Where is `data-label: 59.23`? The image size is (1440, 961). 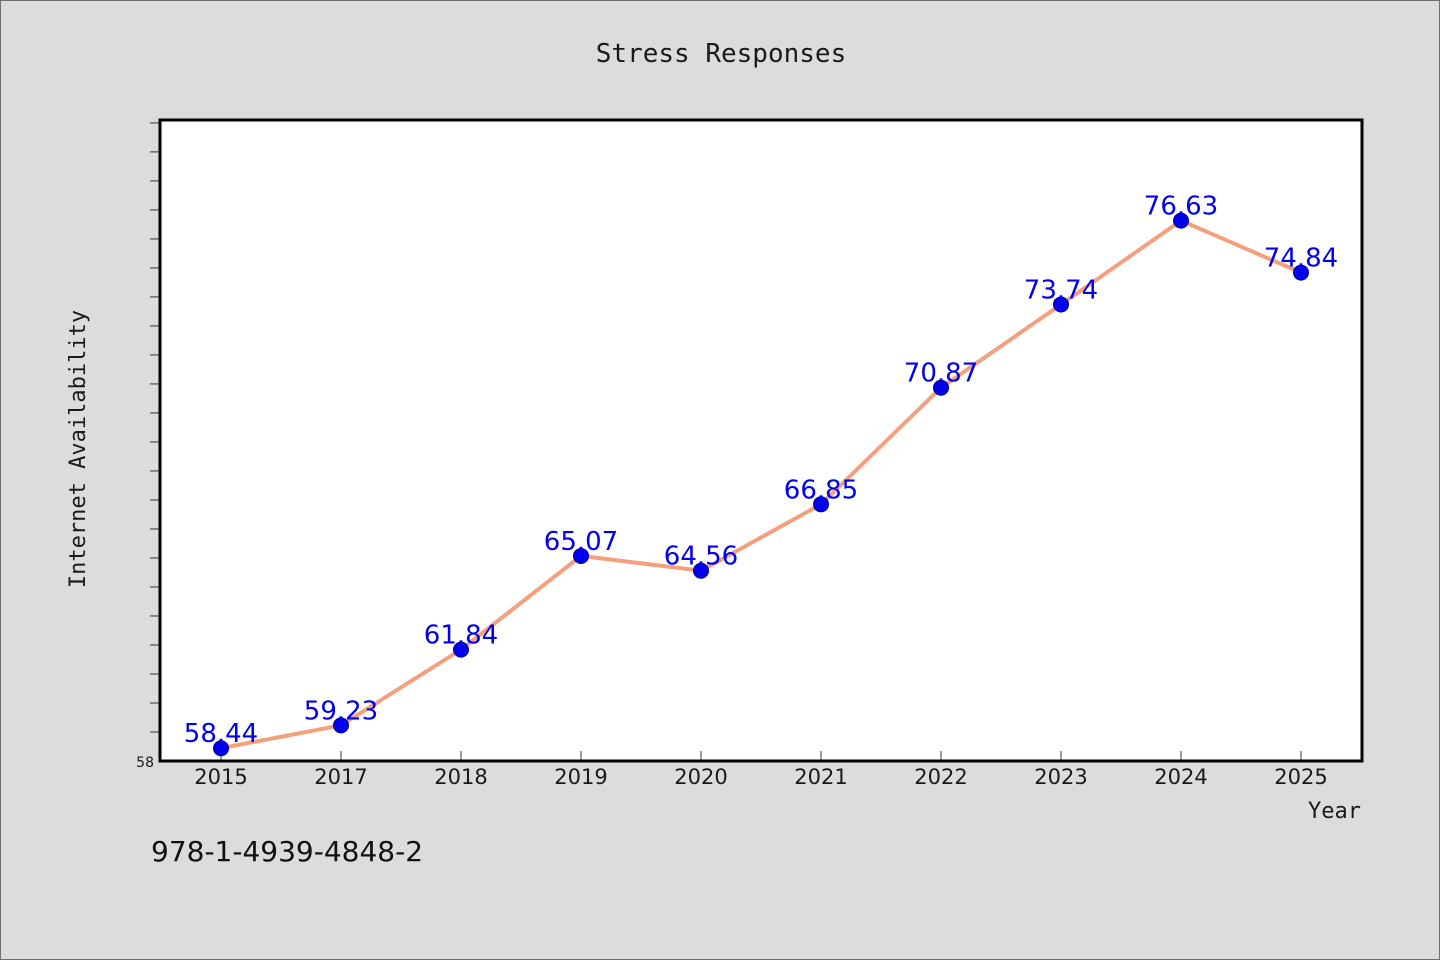 data-label: 59.23 is located at coordinates (341, 711).